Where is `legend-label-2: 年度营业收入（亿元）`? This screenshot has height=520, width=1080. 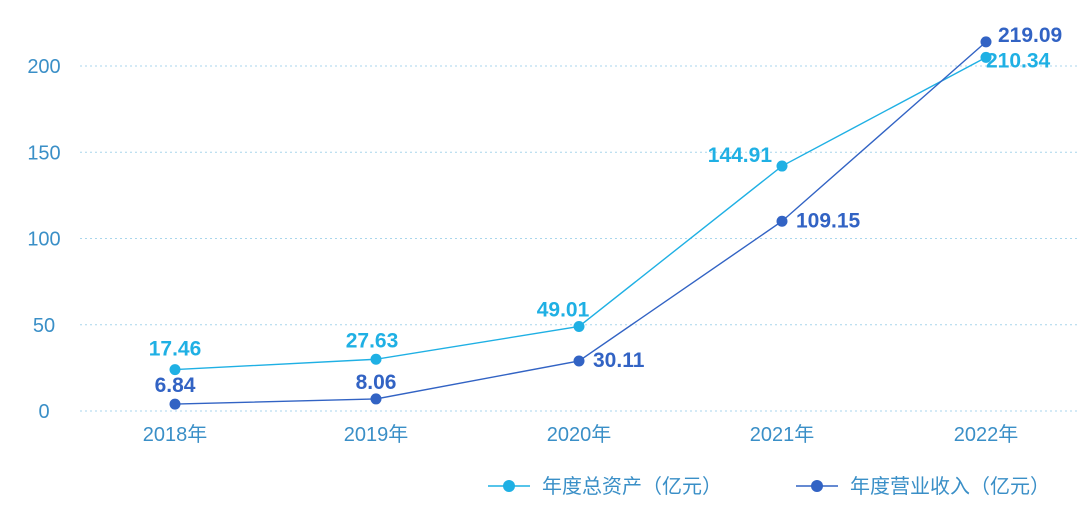
legend-label-2: 年度营业收入（亿元） is located at coordinates (950, 486).